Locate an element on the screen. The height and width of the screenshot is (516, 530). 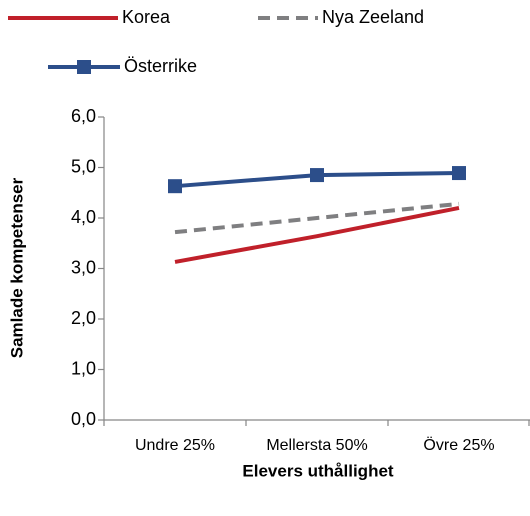
y-tick-label: 3,0 is located at coordinates (83, 267).